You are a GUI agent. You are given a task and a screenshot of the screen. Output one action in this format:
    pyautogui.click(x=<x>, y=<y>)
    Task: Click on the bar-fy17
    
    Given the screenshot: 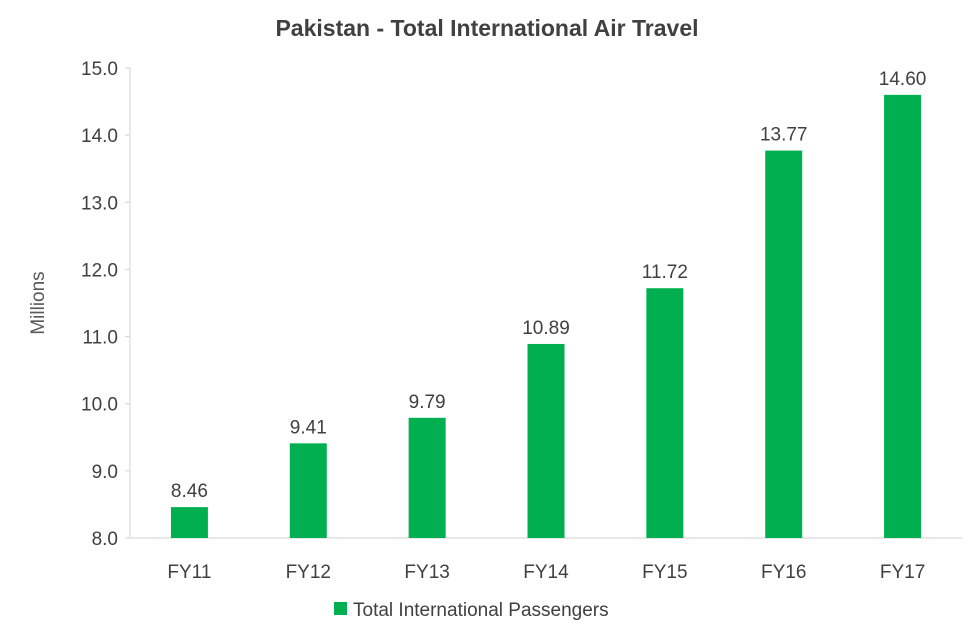 What is the action you would take?
    pyautogui.click(x=903, y=316)
    